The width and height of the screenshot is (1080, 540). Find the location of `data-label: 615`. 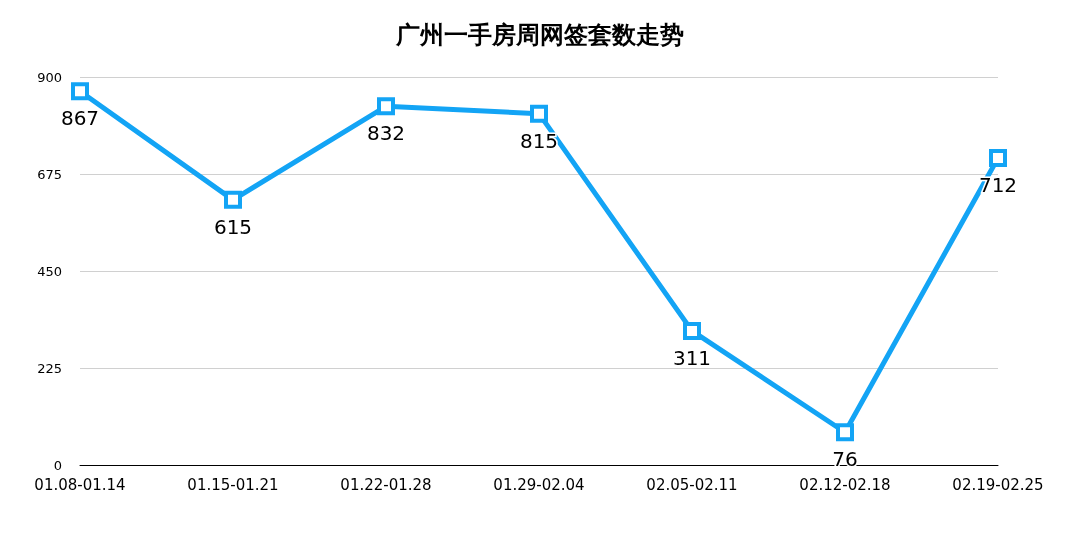

data-label: 615 is located at coordinates (233, 226).